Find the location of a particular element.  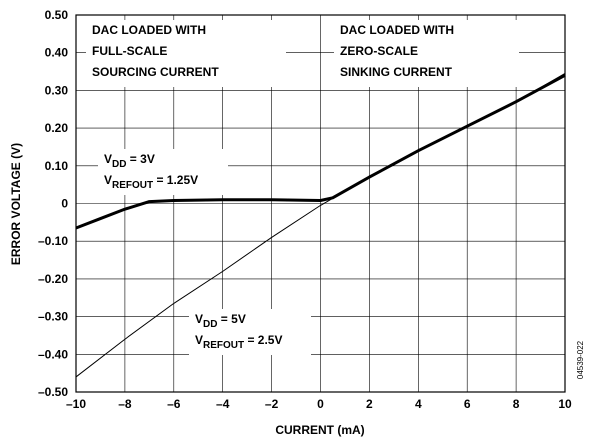

annotation: SINKING CURRENT is located at coordinates (396, 72).